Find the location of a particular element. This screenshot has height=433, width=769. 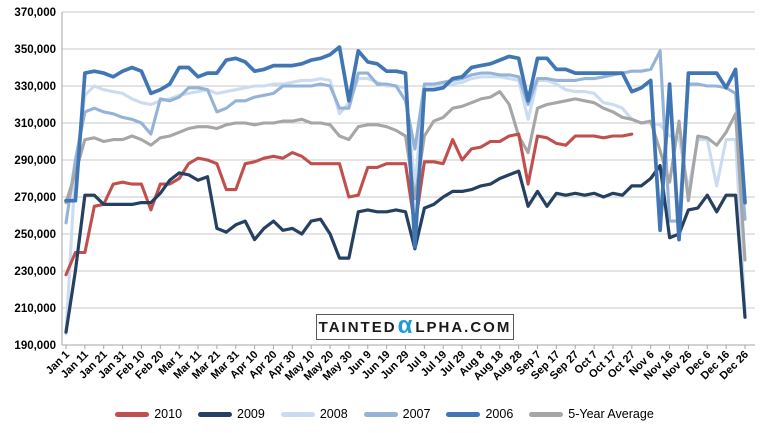

y-axis-tick-label: 190,000 is located at coordinates (35, 346).